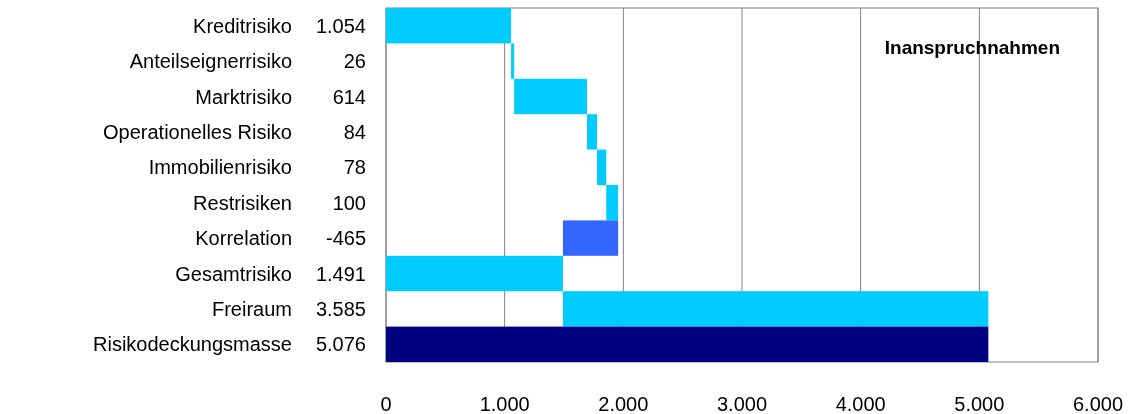  What do you see at coordinates (251, 308) in the screenshot?
I see `y-tick-label: Freiraum` at bounding box center [251, 308].